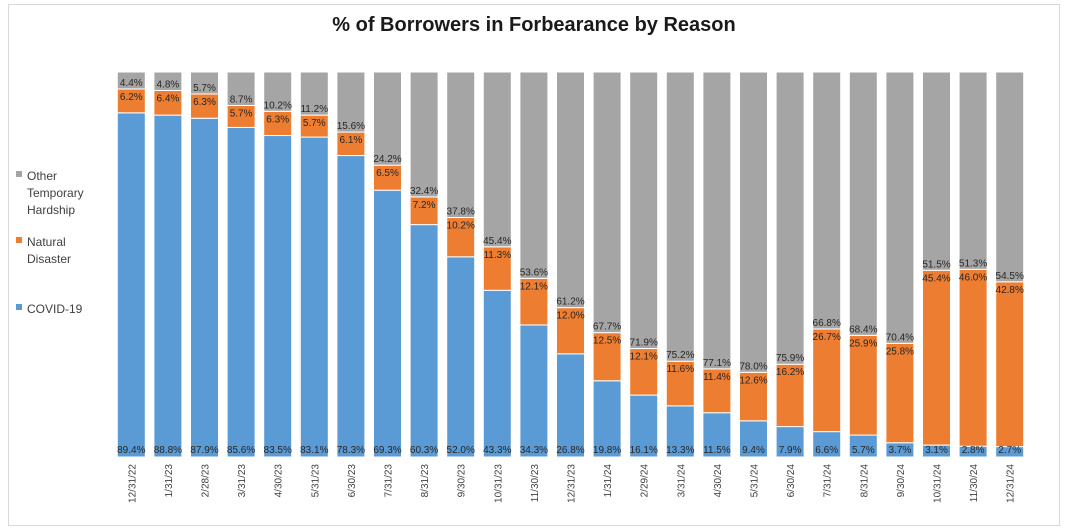 The height and width of the screenshot is (532, 1069). Describe the element at coordinates (645, 481) in the screenshot. I see `x-tick-label: 2/29/24` at that location.